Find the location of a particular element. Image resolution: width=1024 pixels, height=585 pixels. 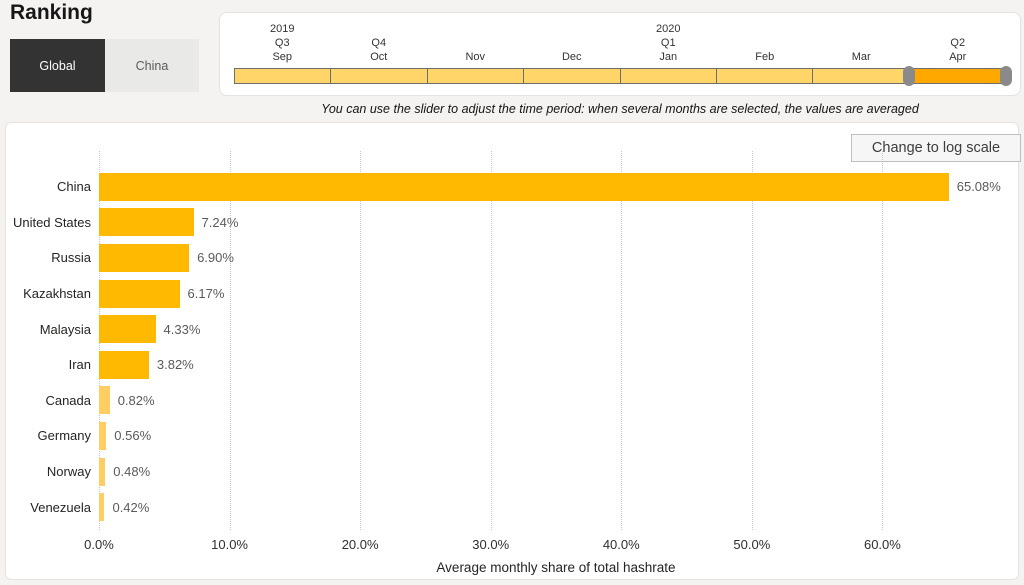

chart-row-russia: Russia 6.90% is located at coordinates (512, 258).